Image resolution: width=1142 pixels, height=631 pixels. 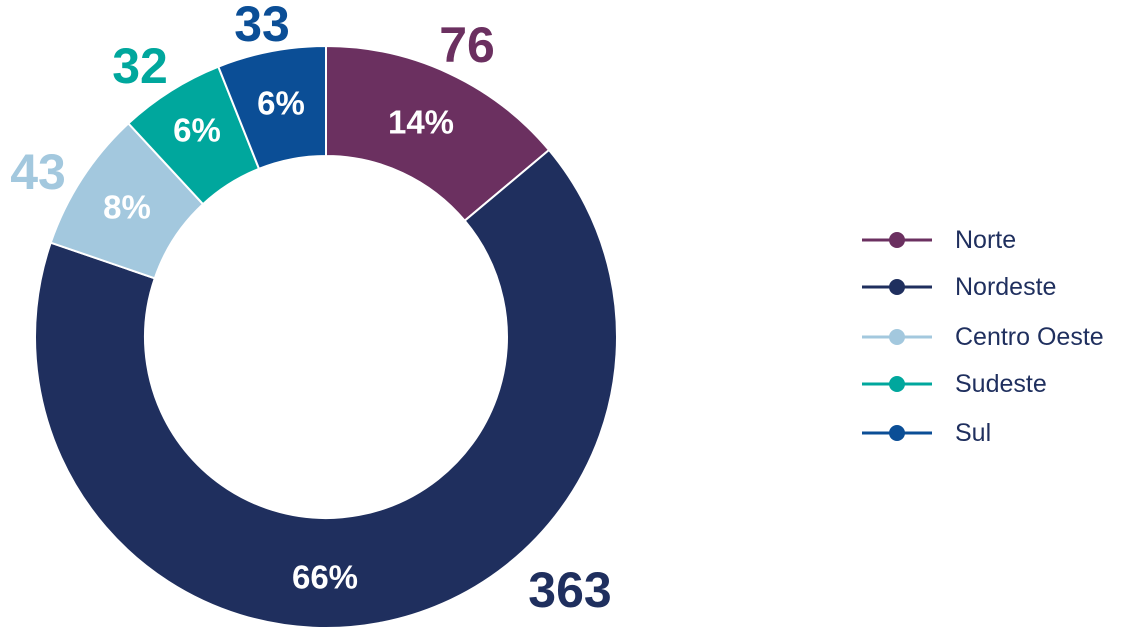 What do you see at coordinates (325, 577) in the screenshot?
I see `percent-label: 66%` at bounding box center [325, 577].